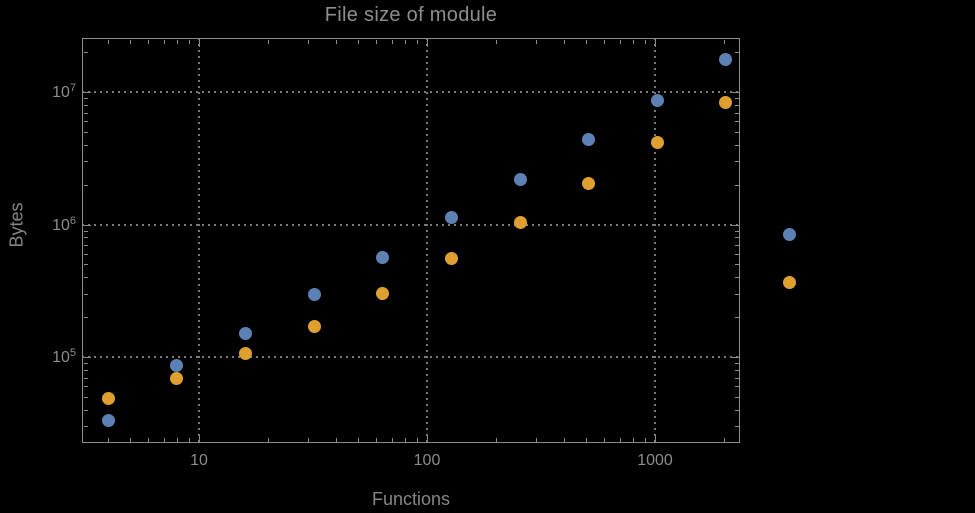  Describe the element at coordinates (411, 357) in the screenshot. I see `gridline-y-10e5` at that location.